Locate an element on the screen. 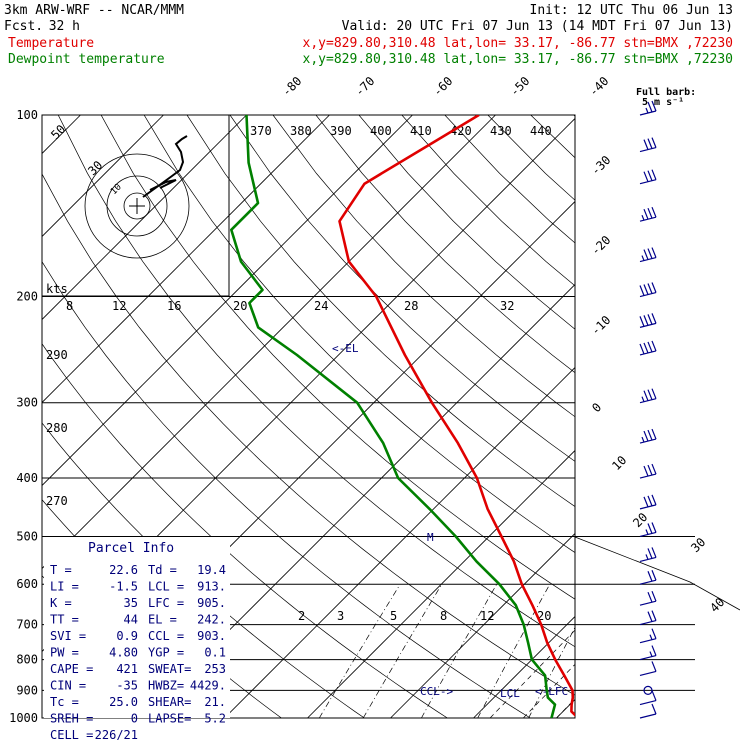 Image resolution: width=740 pixels, height=744 pixels. parcel-value-left: 22.6 is located at coordinates (123, 570).